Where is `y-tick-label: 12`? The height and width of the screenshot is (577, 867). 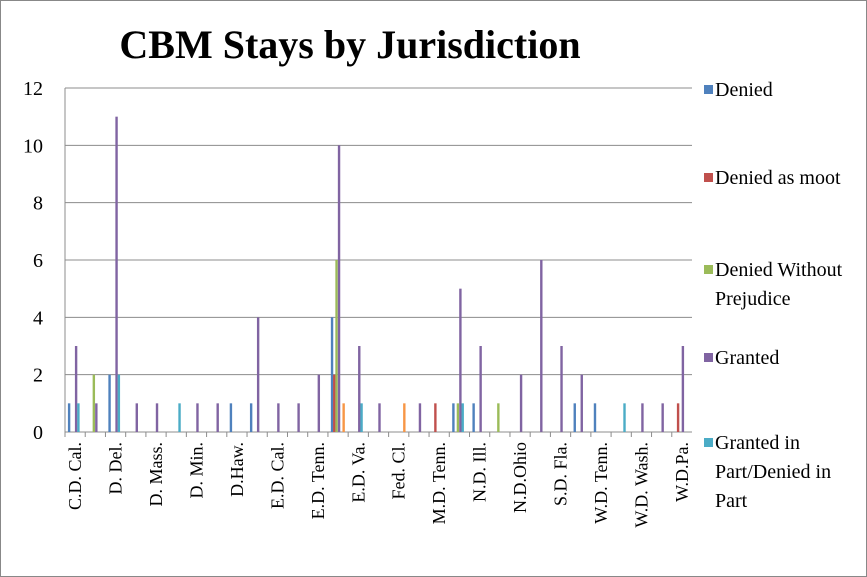
y-tick-label: 12 is located at coordinates (33, 89).